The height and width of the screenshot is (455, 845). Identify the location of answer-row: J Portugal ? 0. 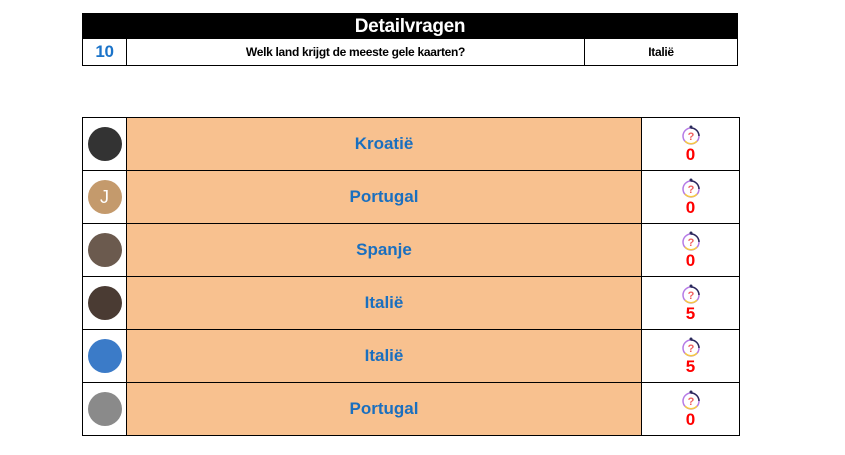
(411, 197).